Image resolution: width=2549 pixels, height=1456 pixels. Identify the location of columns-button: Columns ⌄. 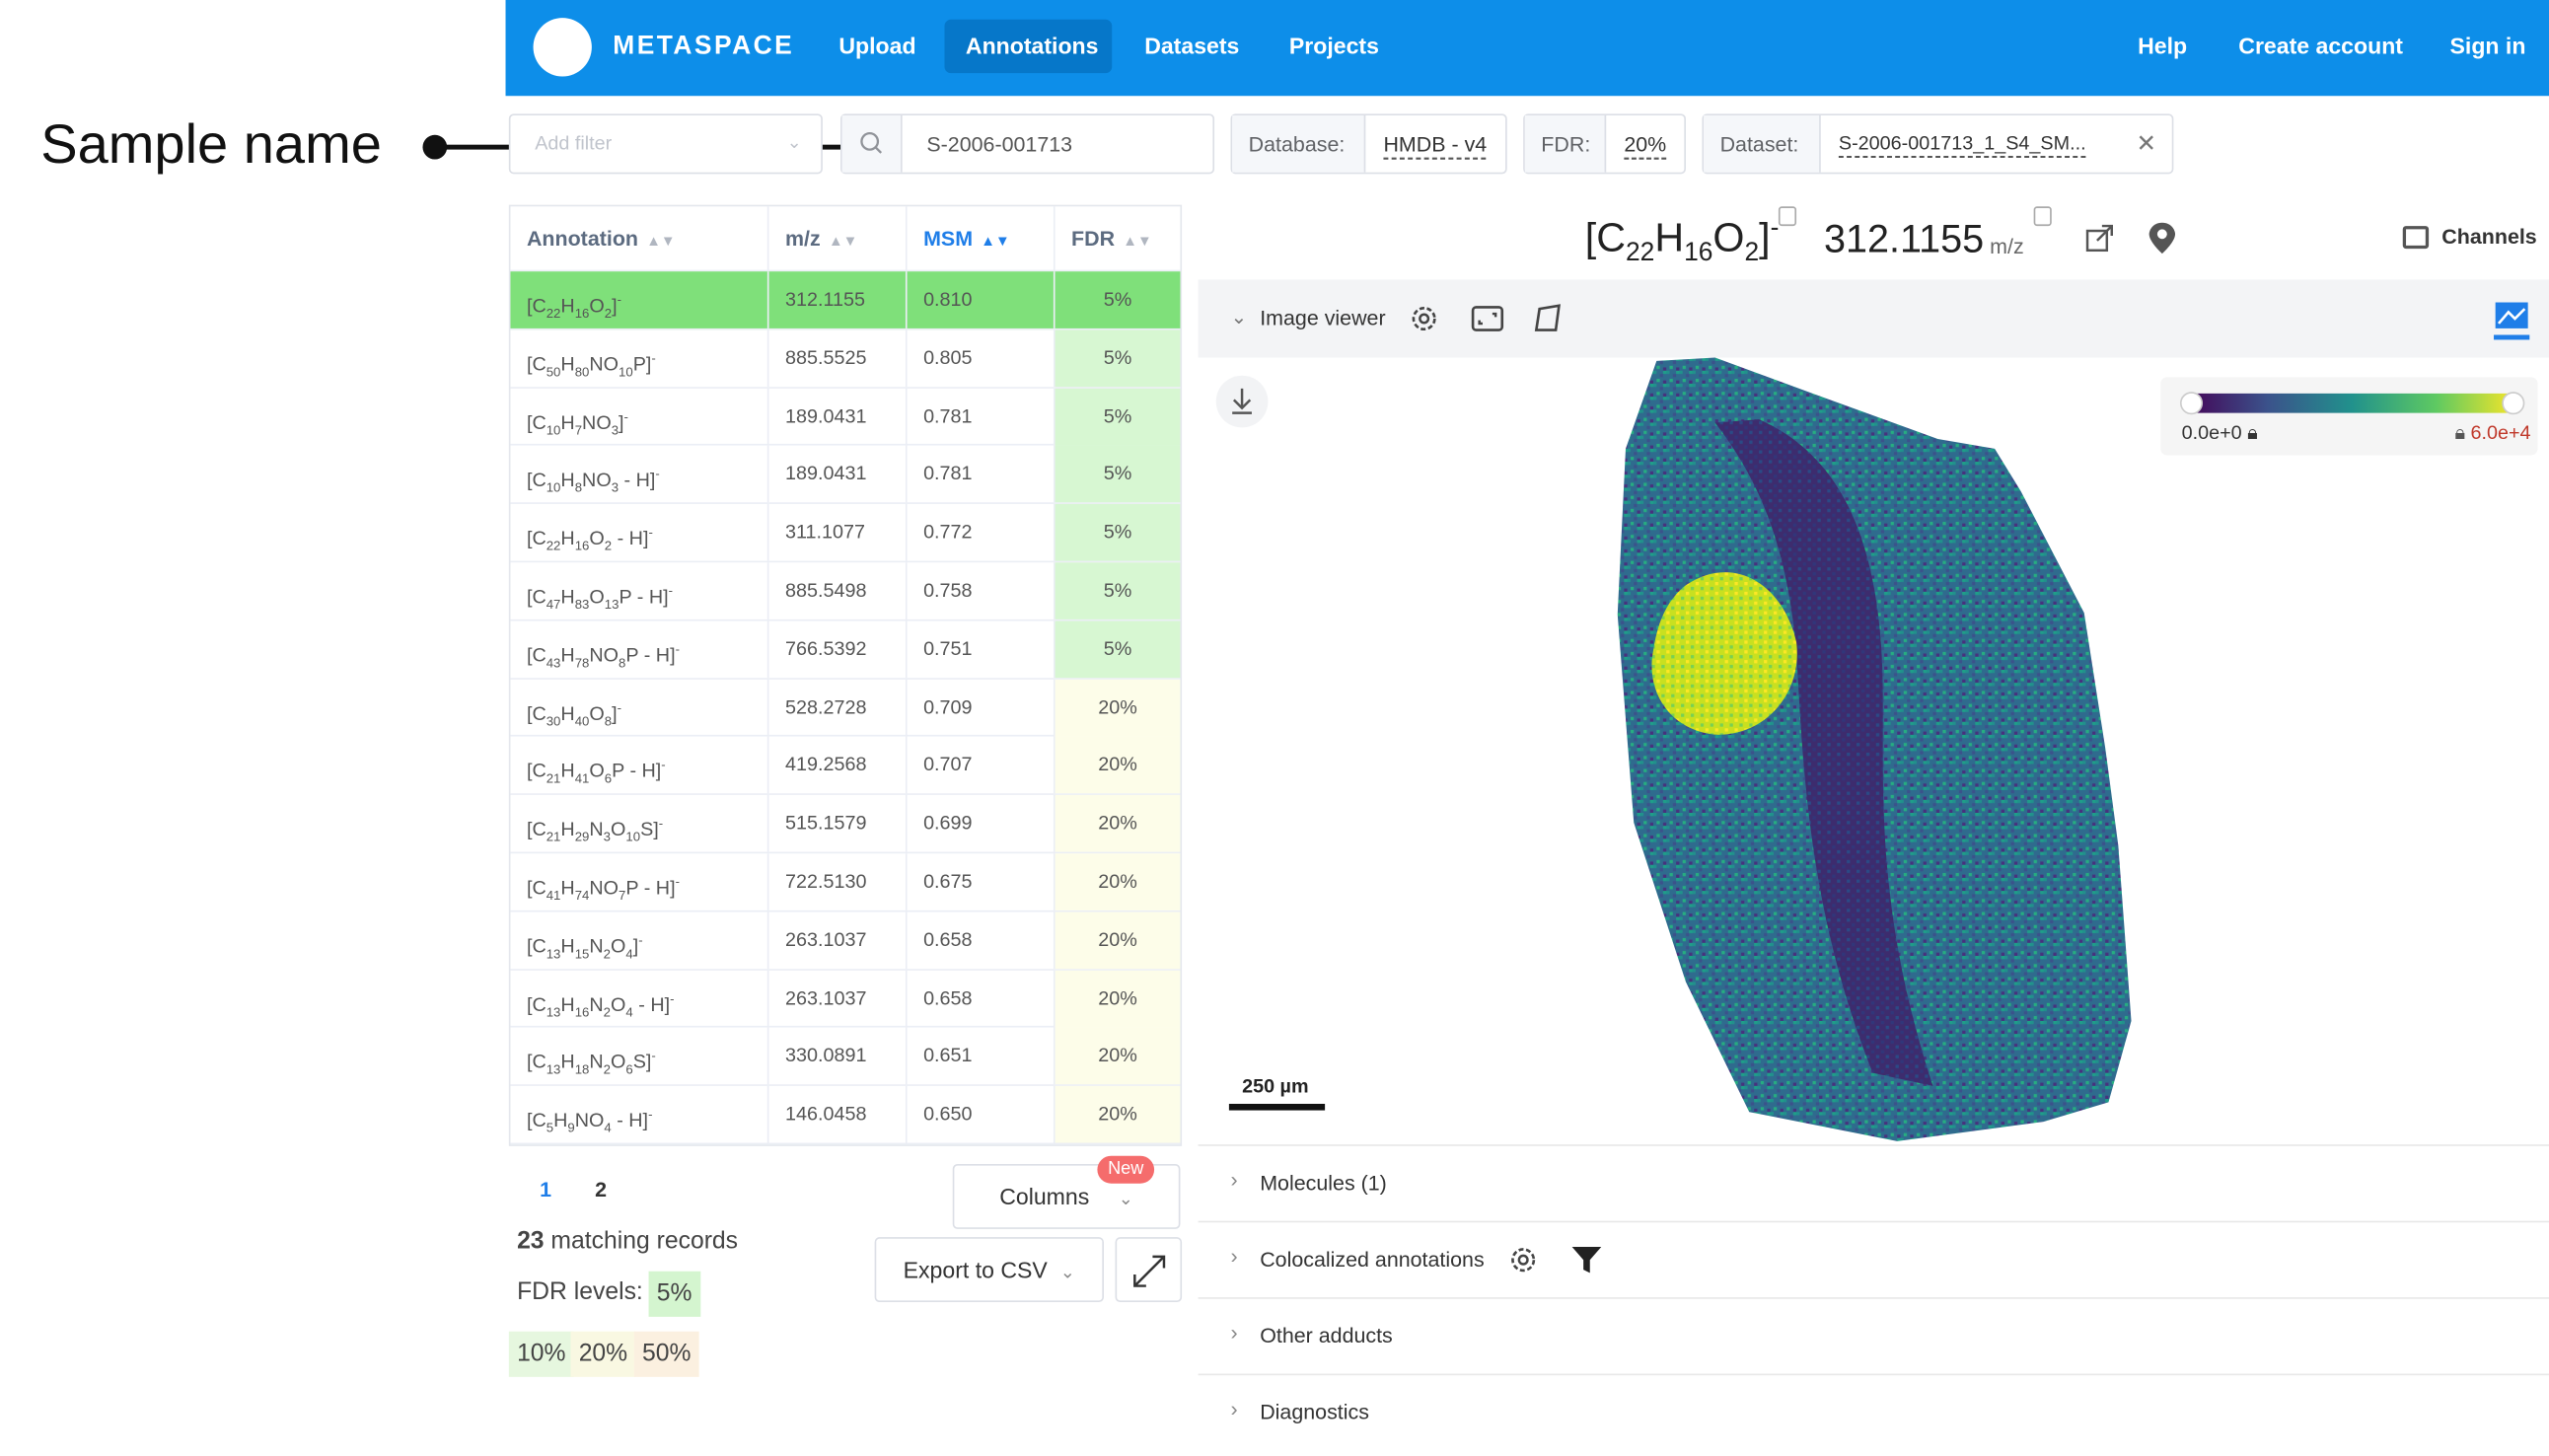
(1066, 1196).